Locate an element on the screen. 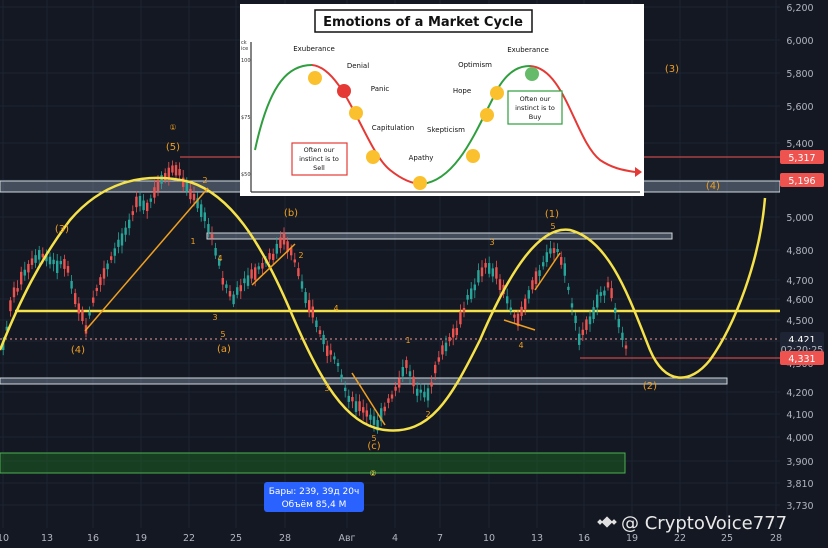  price-tick-label: 3,730 is located at coordinates (799, 506).